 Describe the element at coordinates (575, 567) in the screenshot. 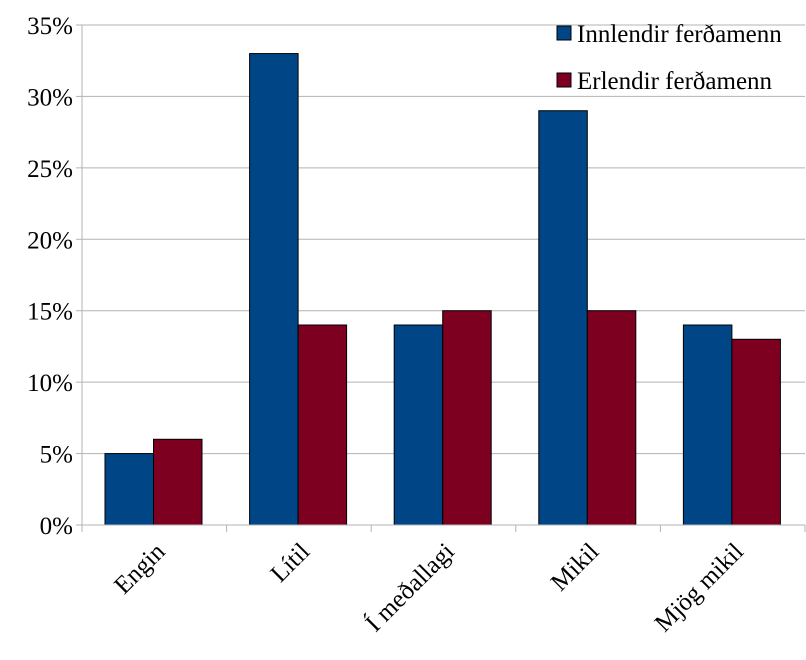

I see `x-tick-label: Mikil` at that location.